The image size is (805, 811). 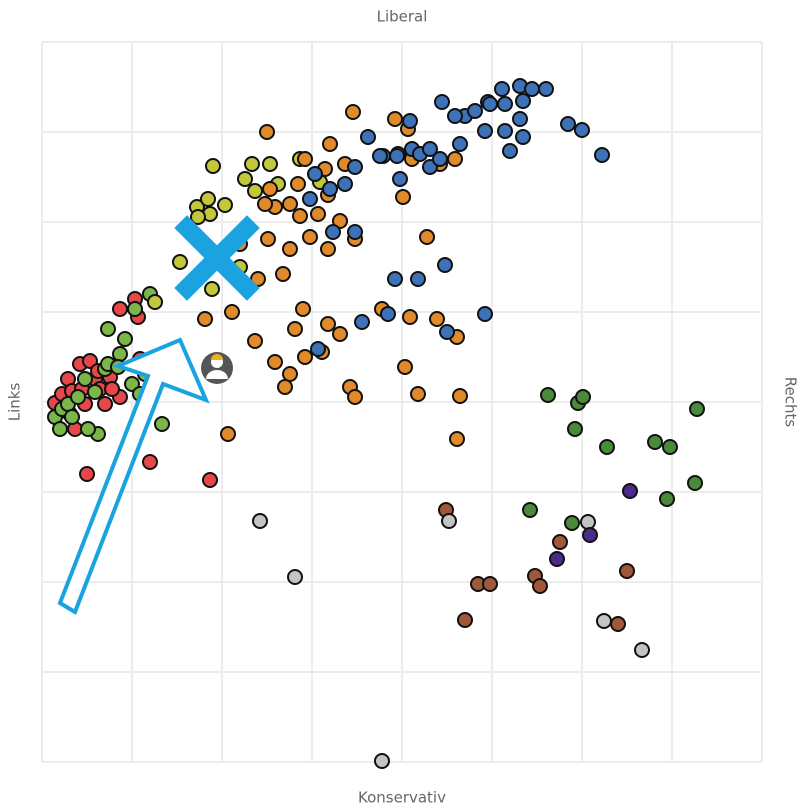 I want to click on bottom-axis-label: Konservativ, so click(x=402, y=798).